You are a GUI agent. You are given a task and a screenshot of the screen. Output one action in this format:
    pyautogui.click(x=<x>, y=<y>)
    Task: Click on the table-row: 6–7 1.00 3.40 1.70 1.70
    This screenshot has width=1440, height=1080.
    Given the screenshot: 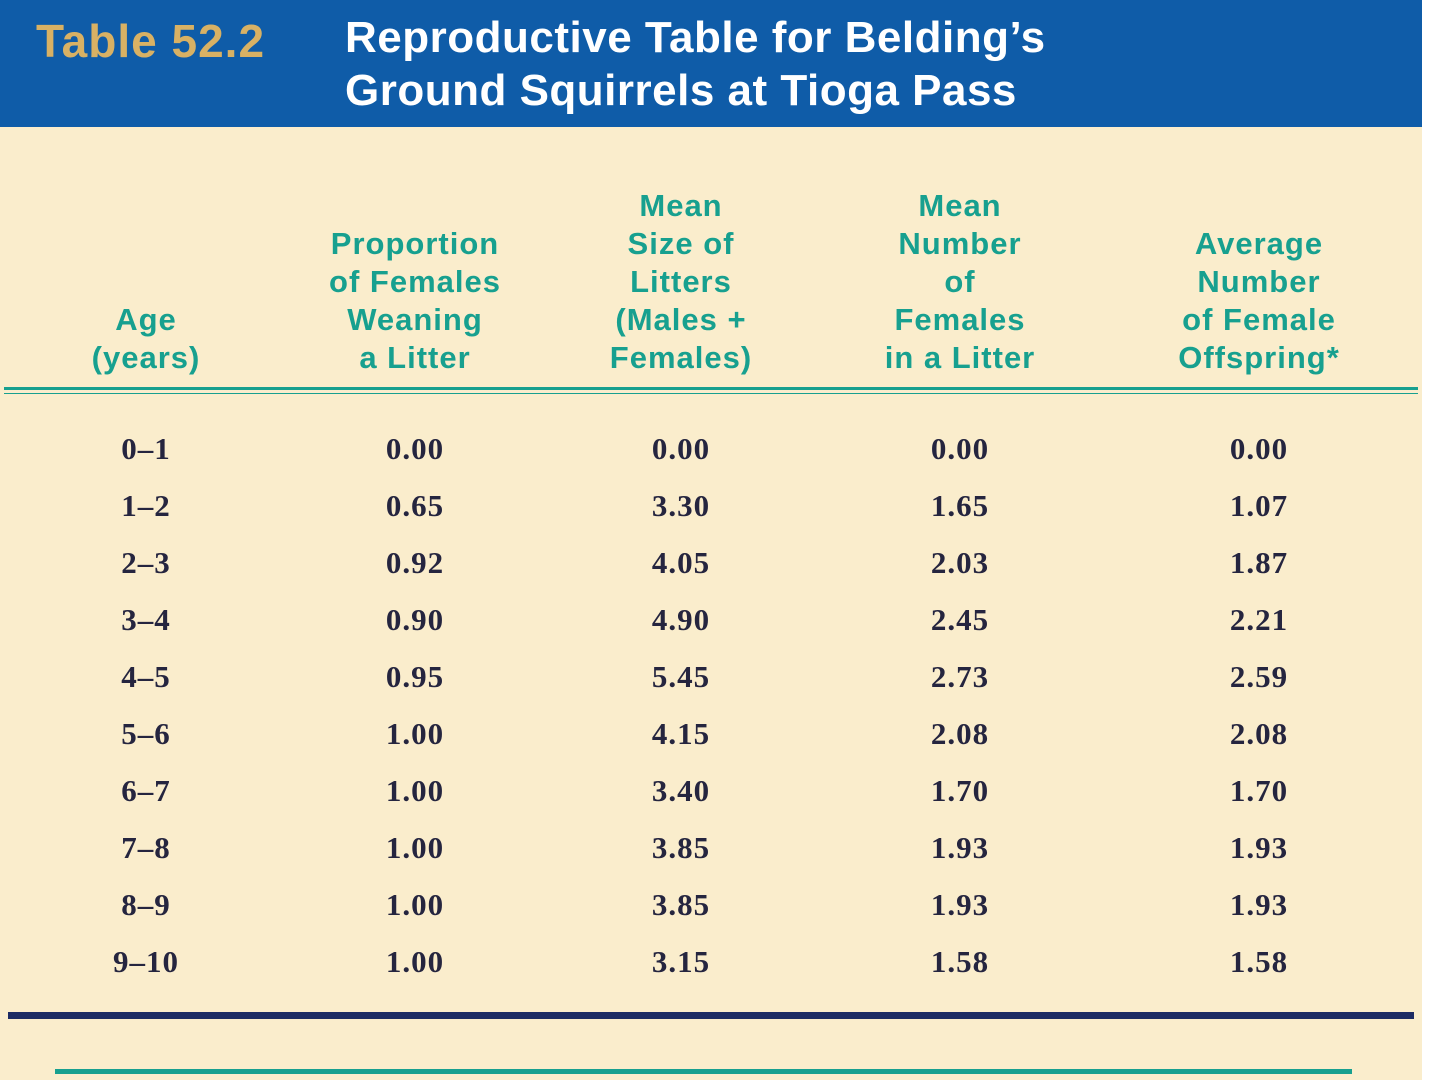 What is the action you would take?
    pyautogui.click(x=711, y=790)
    